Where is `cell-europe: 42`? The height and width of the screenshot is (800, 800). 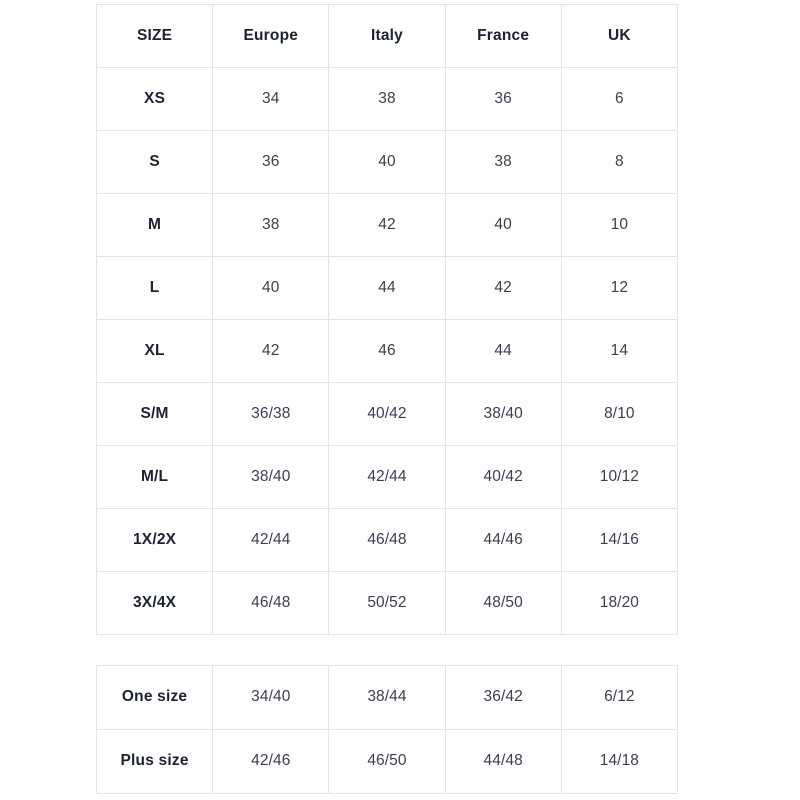 cell-europe: 42 is located at coordinates (271, 351).